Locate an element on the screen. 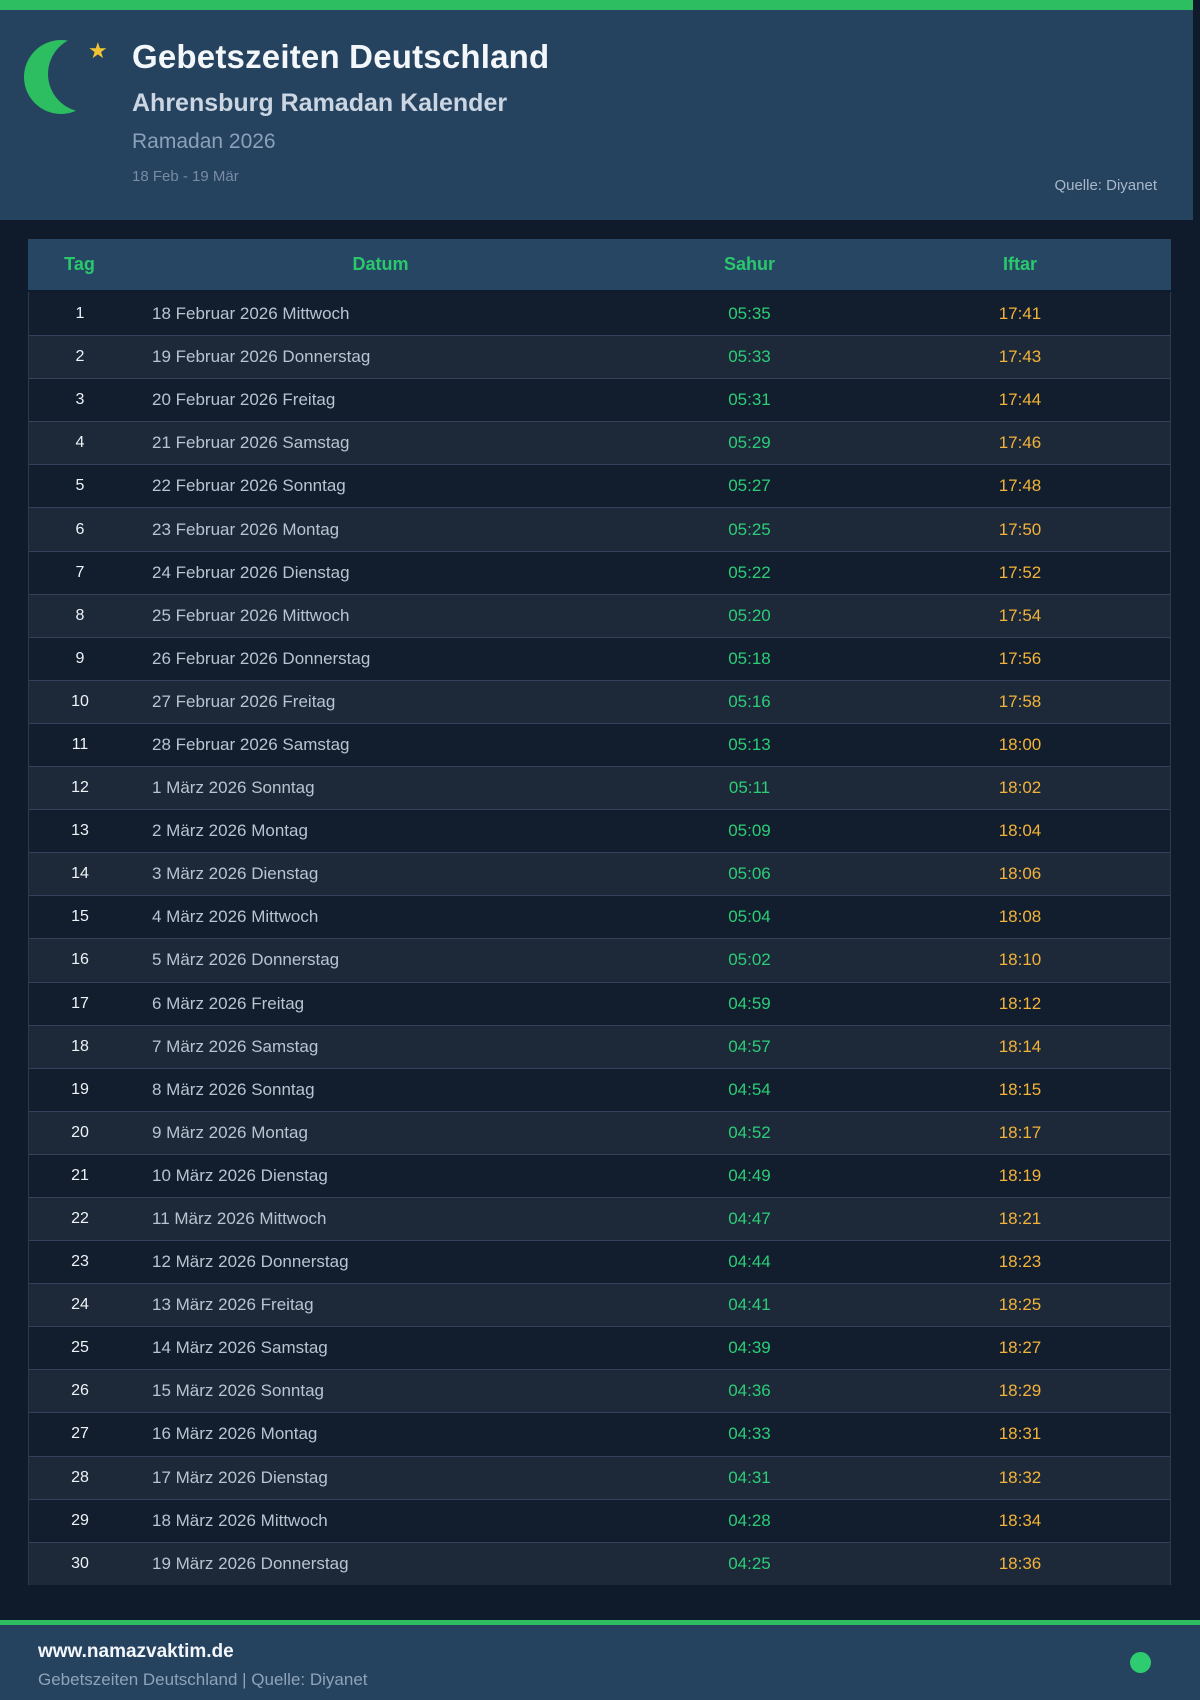  cell-sahur: 04:33 is located at coordinates (749, 1434).